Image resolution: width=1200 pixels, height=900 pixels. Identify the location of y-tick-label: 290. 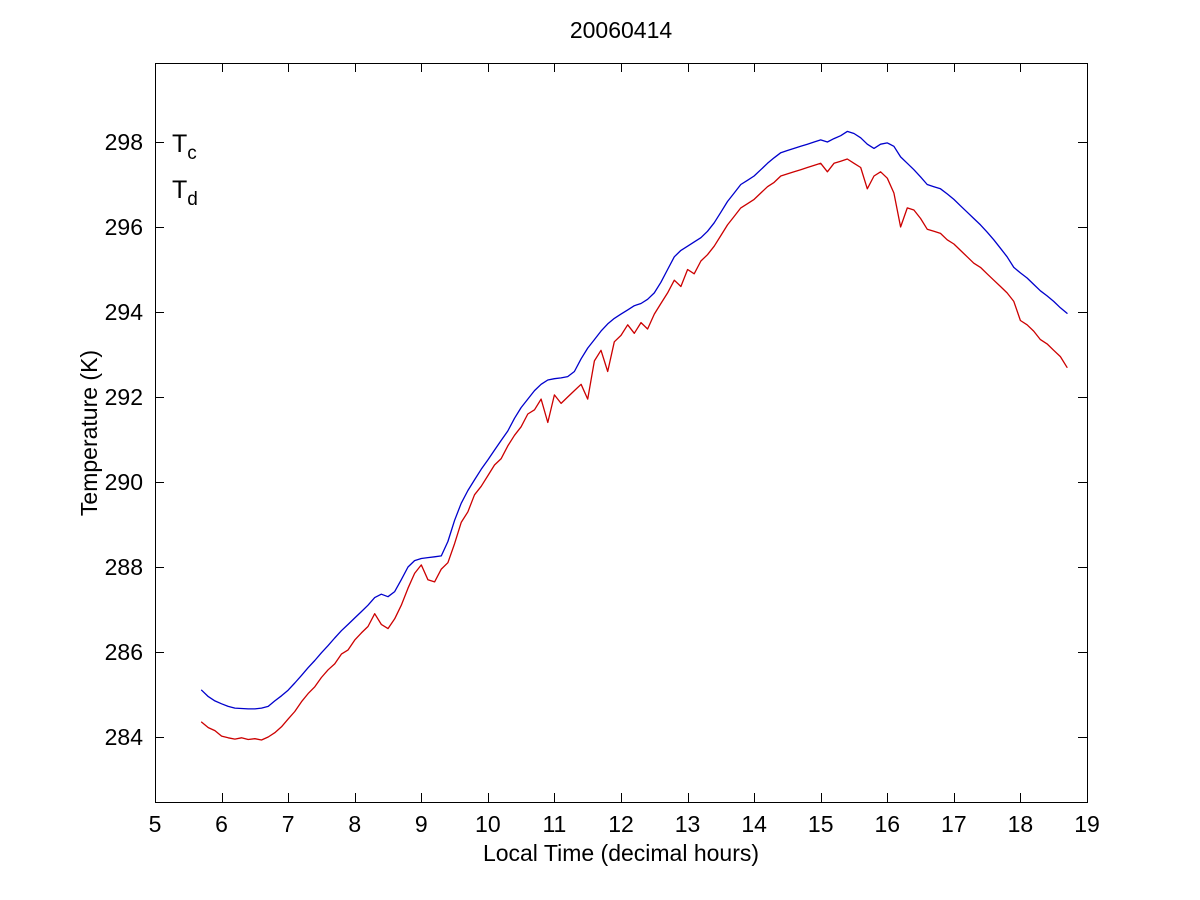
(124, 482).